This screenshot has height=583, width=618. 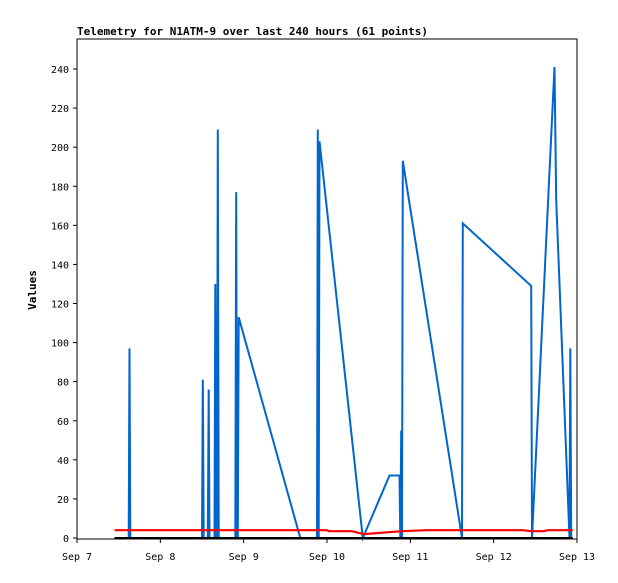 What do you see at coordinates (60, 187) in the screenshot?
I see `y-tick-label: 180` at bounding box center [60, 187].